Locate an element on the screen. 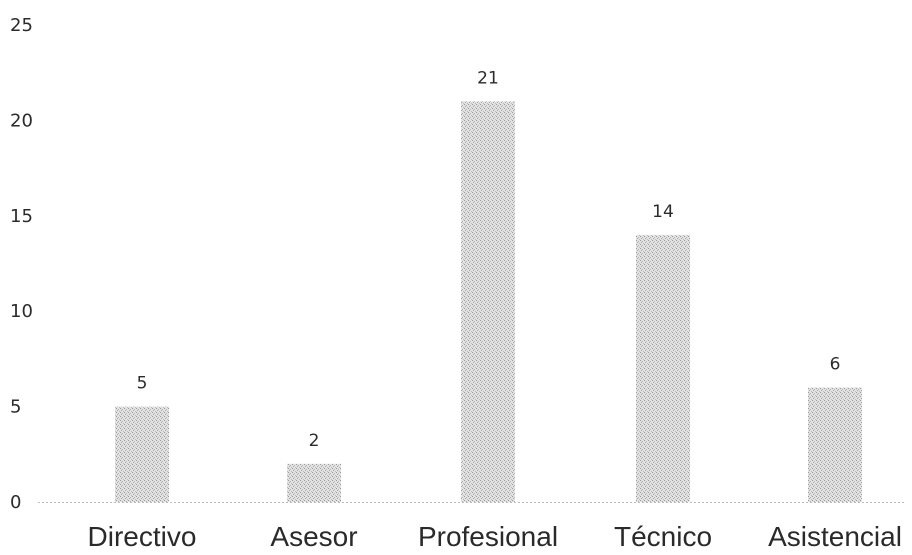 This screenshot has width=912, height=555. y-tick-label: 20 is located at coordinates (21, 120).